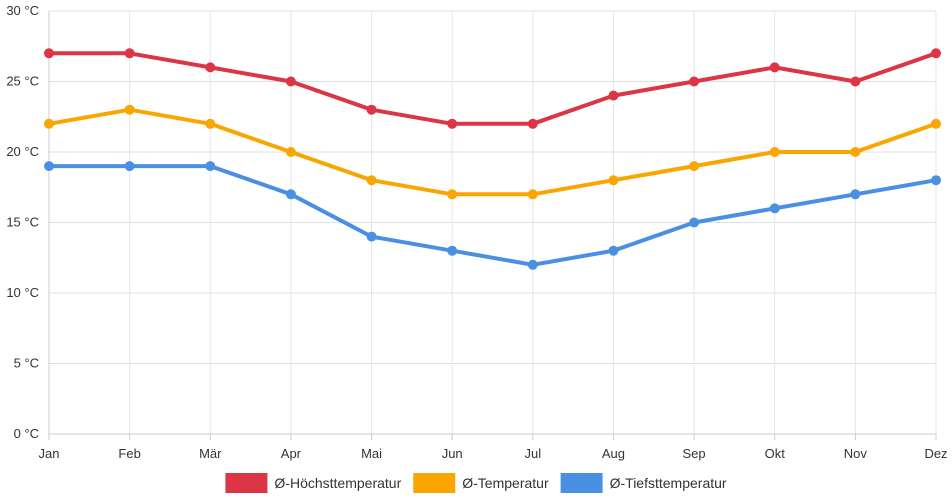  I want to click on x-tick-label: Mai, so click(371, 453).